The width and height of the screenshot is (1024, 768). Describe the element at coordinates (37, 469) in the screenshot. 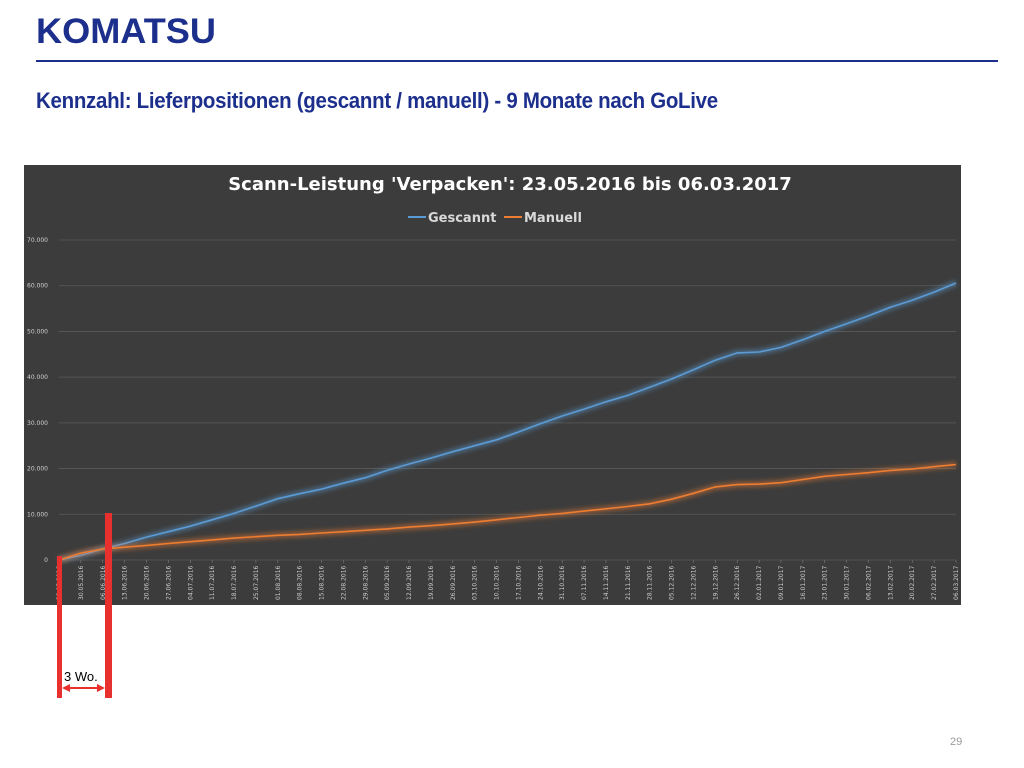

I see `y-tick-label-2: 20.000` at that location.